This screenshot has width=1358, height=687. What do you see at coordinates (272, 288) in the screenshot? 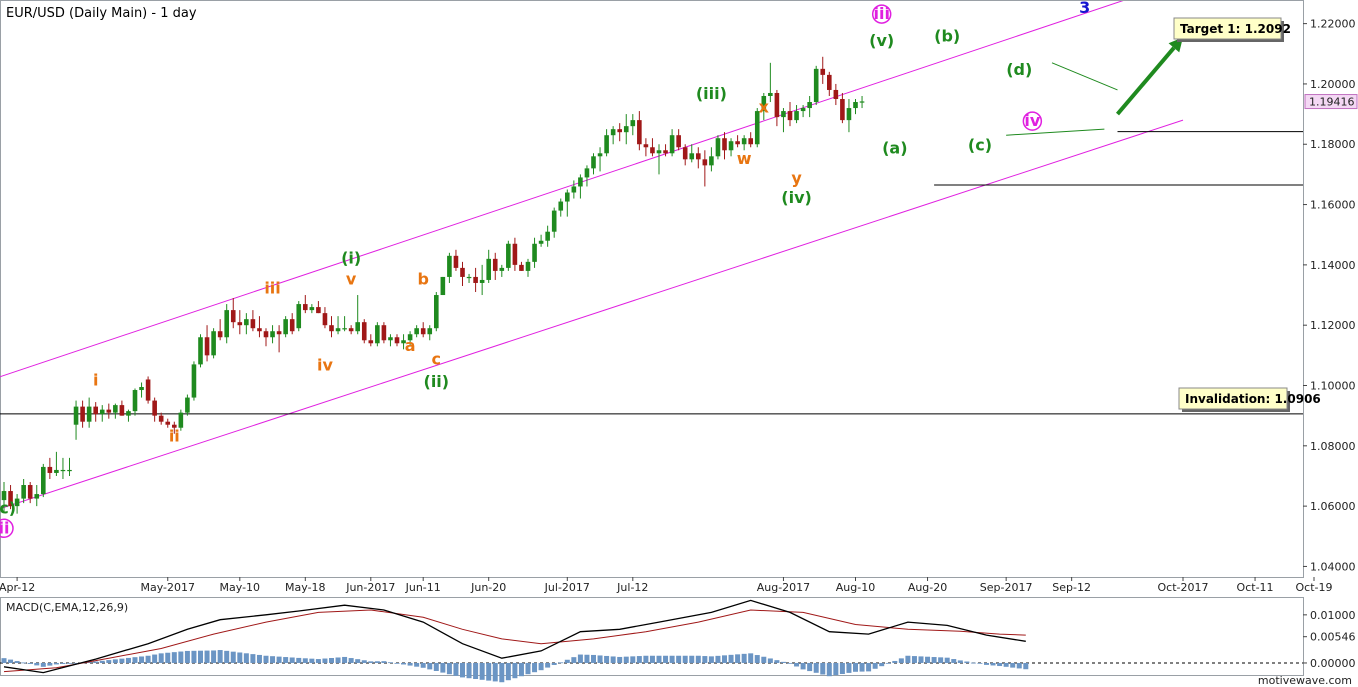
I see `wave-label: iii` at bounding box center [272, 288].